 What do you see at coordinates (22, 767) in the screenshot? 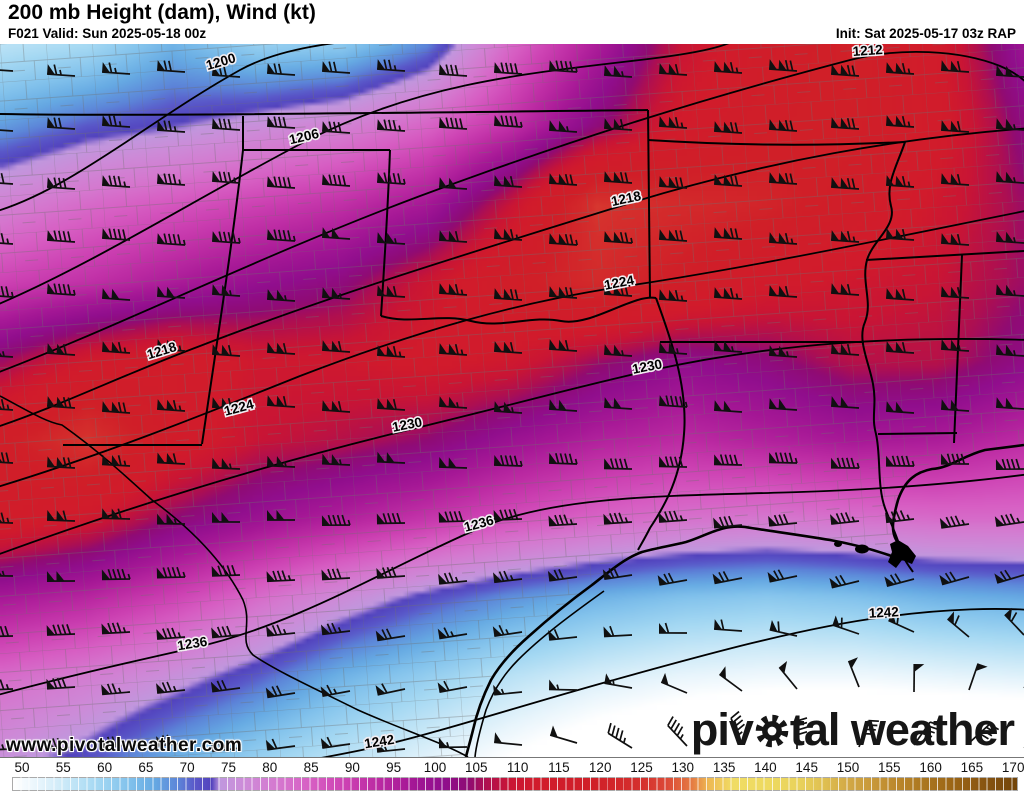
I see `colorbar-tick: 50` at bounding box center [22, 767].